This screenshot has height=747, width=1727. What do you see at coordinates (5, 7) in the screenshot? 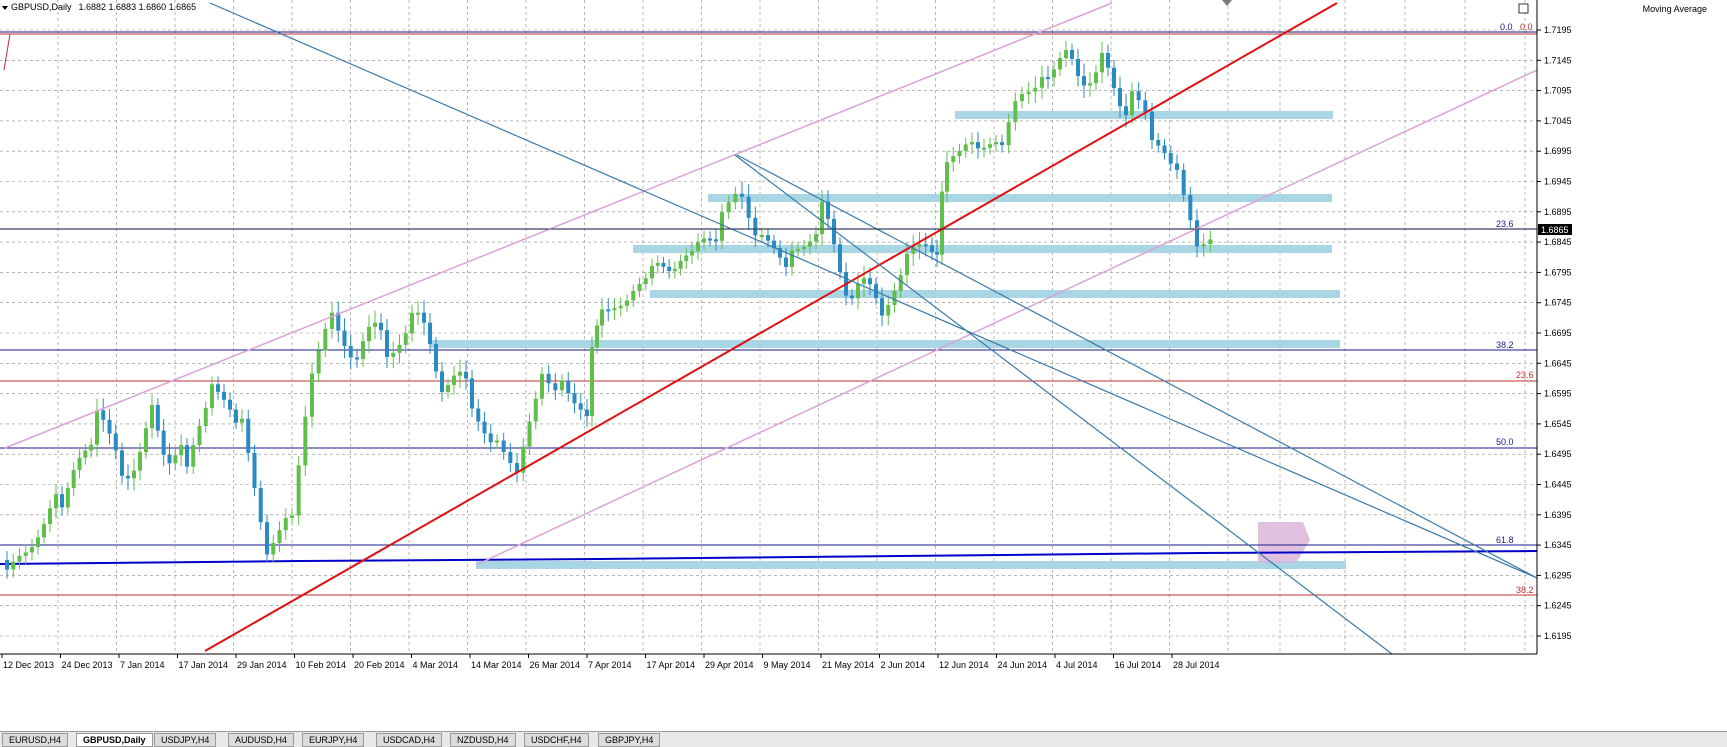
I see `dropdown-icon` at bounding box center [5, 7].